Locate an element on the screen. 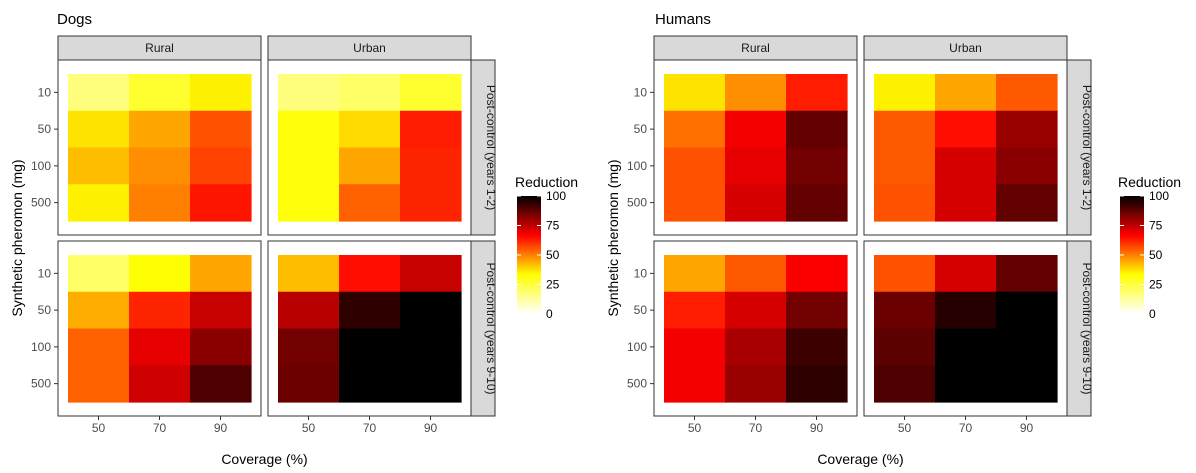  dogs-title: Dogs is located at coordinates (74, 19).